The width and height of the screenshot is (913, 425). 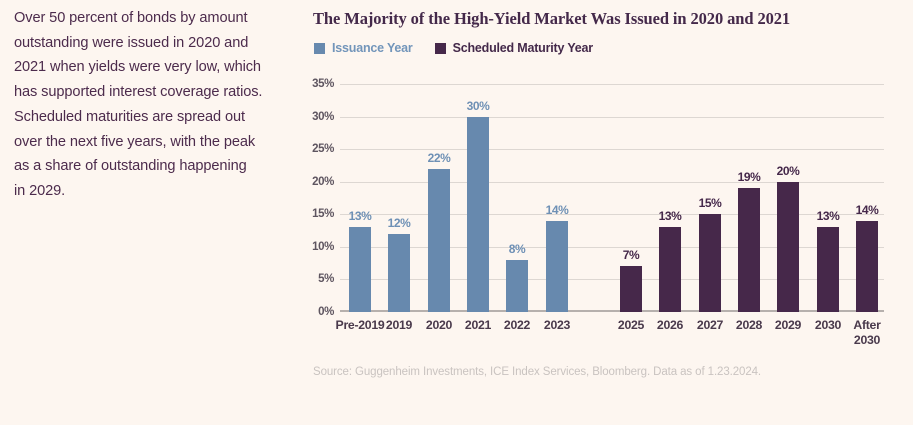 What do you see at coordinates (867, 266) in the screenshot?
I see `bar-after-2030` at bounding box center [867, 266].